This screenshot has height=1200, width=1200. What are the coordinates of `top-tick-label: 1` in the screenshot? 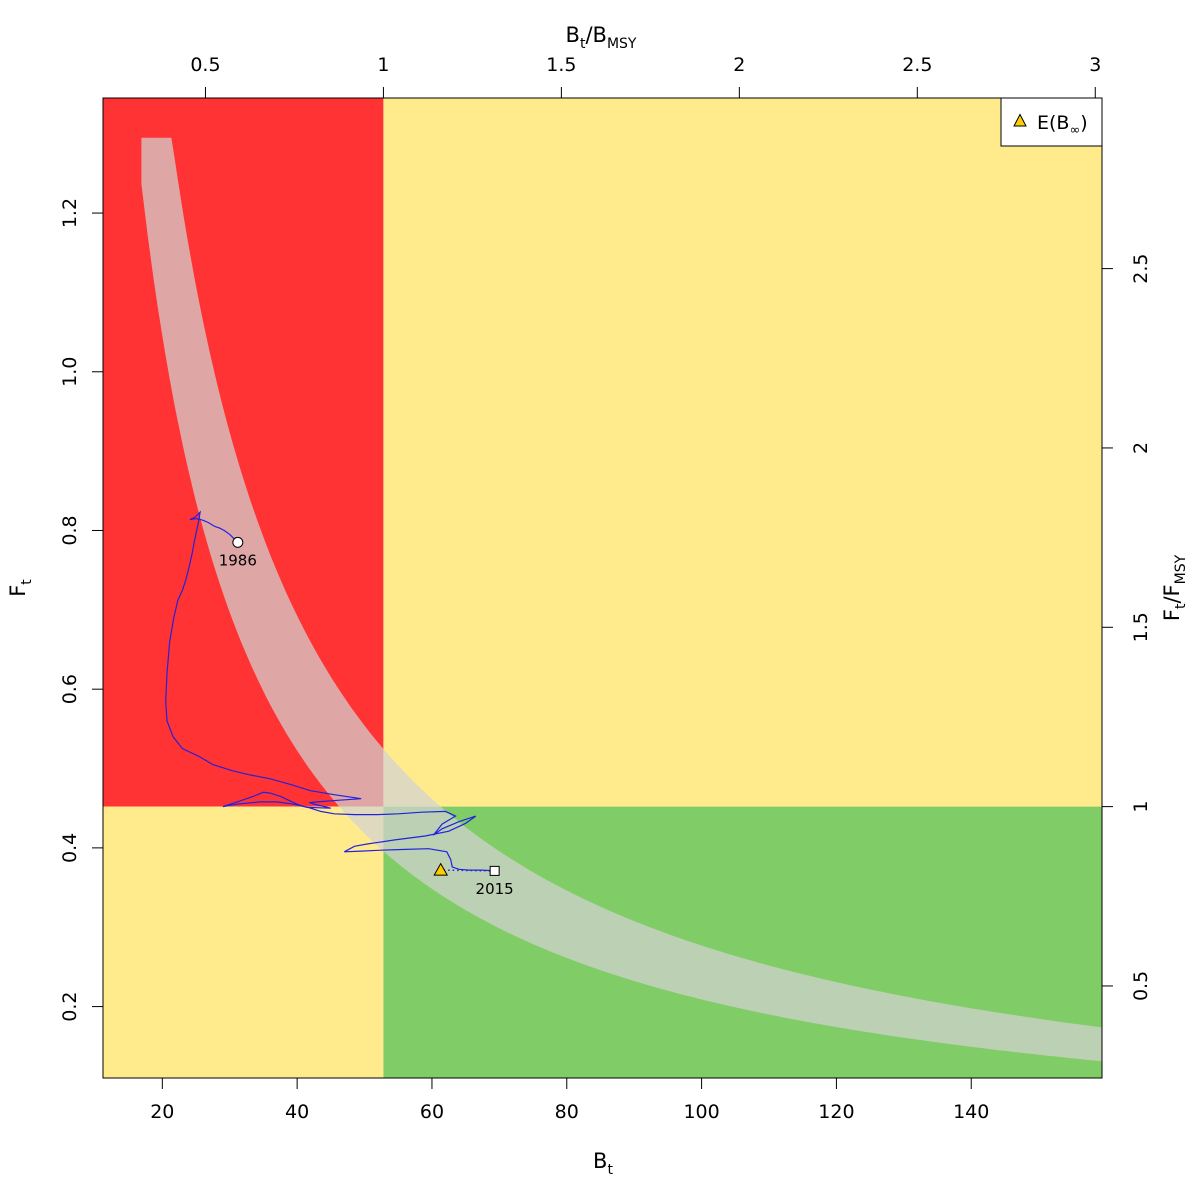 It's located at (383, 65).